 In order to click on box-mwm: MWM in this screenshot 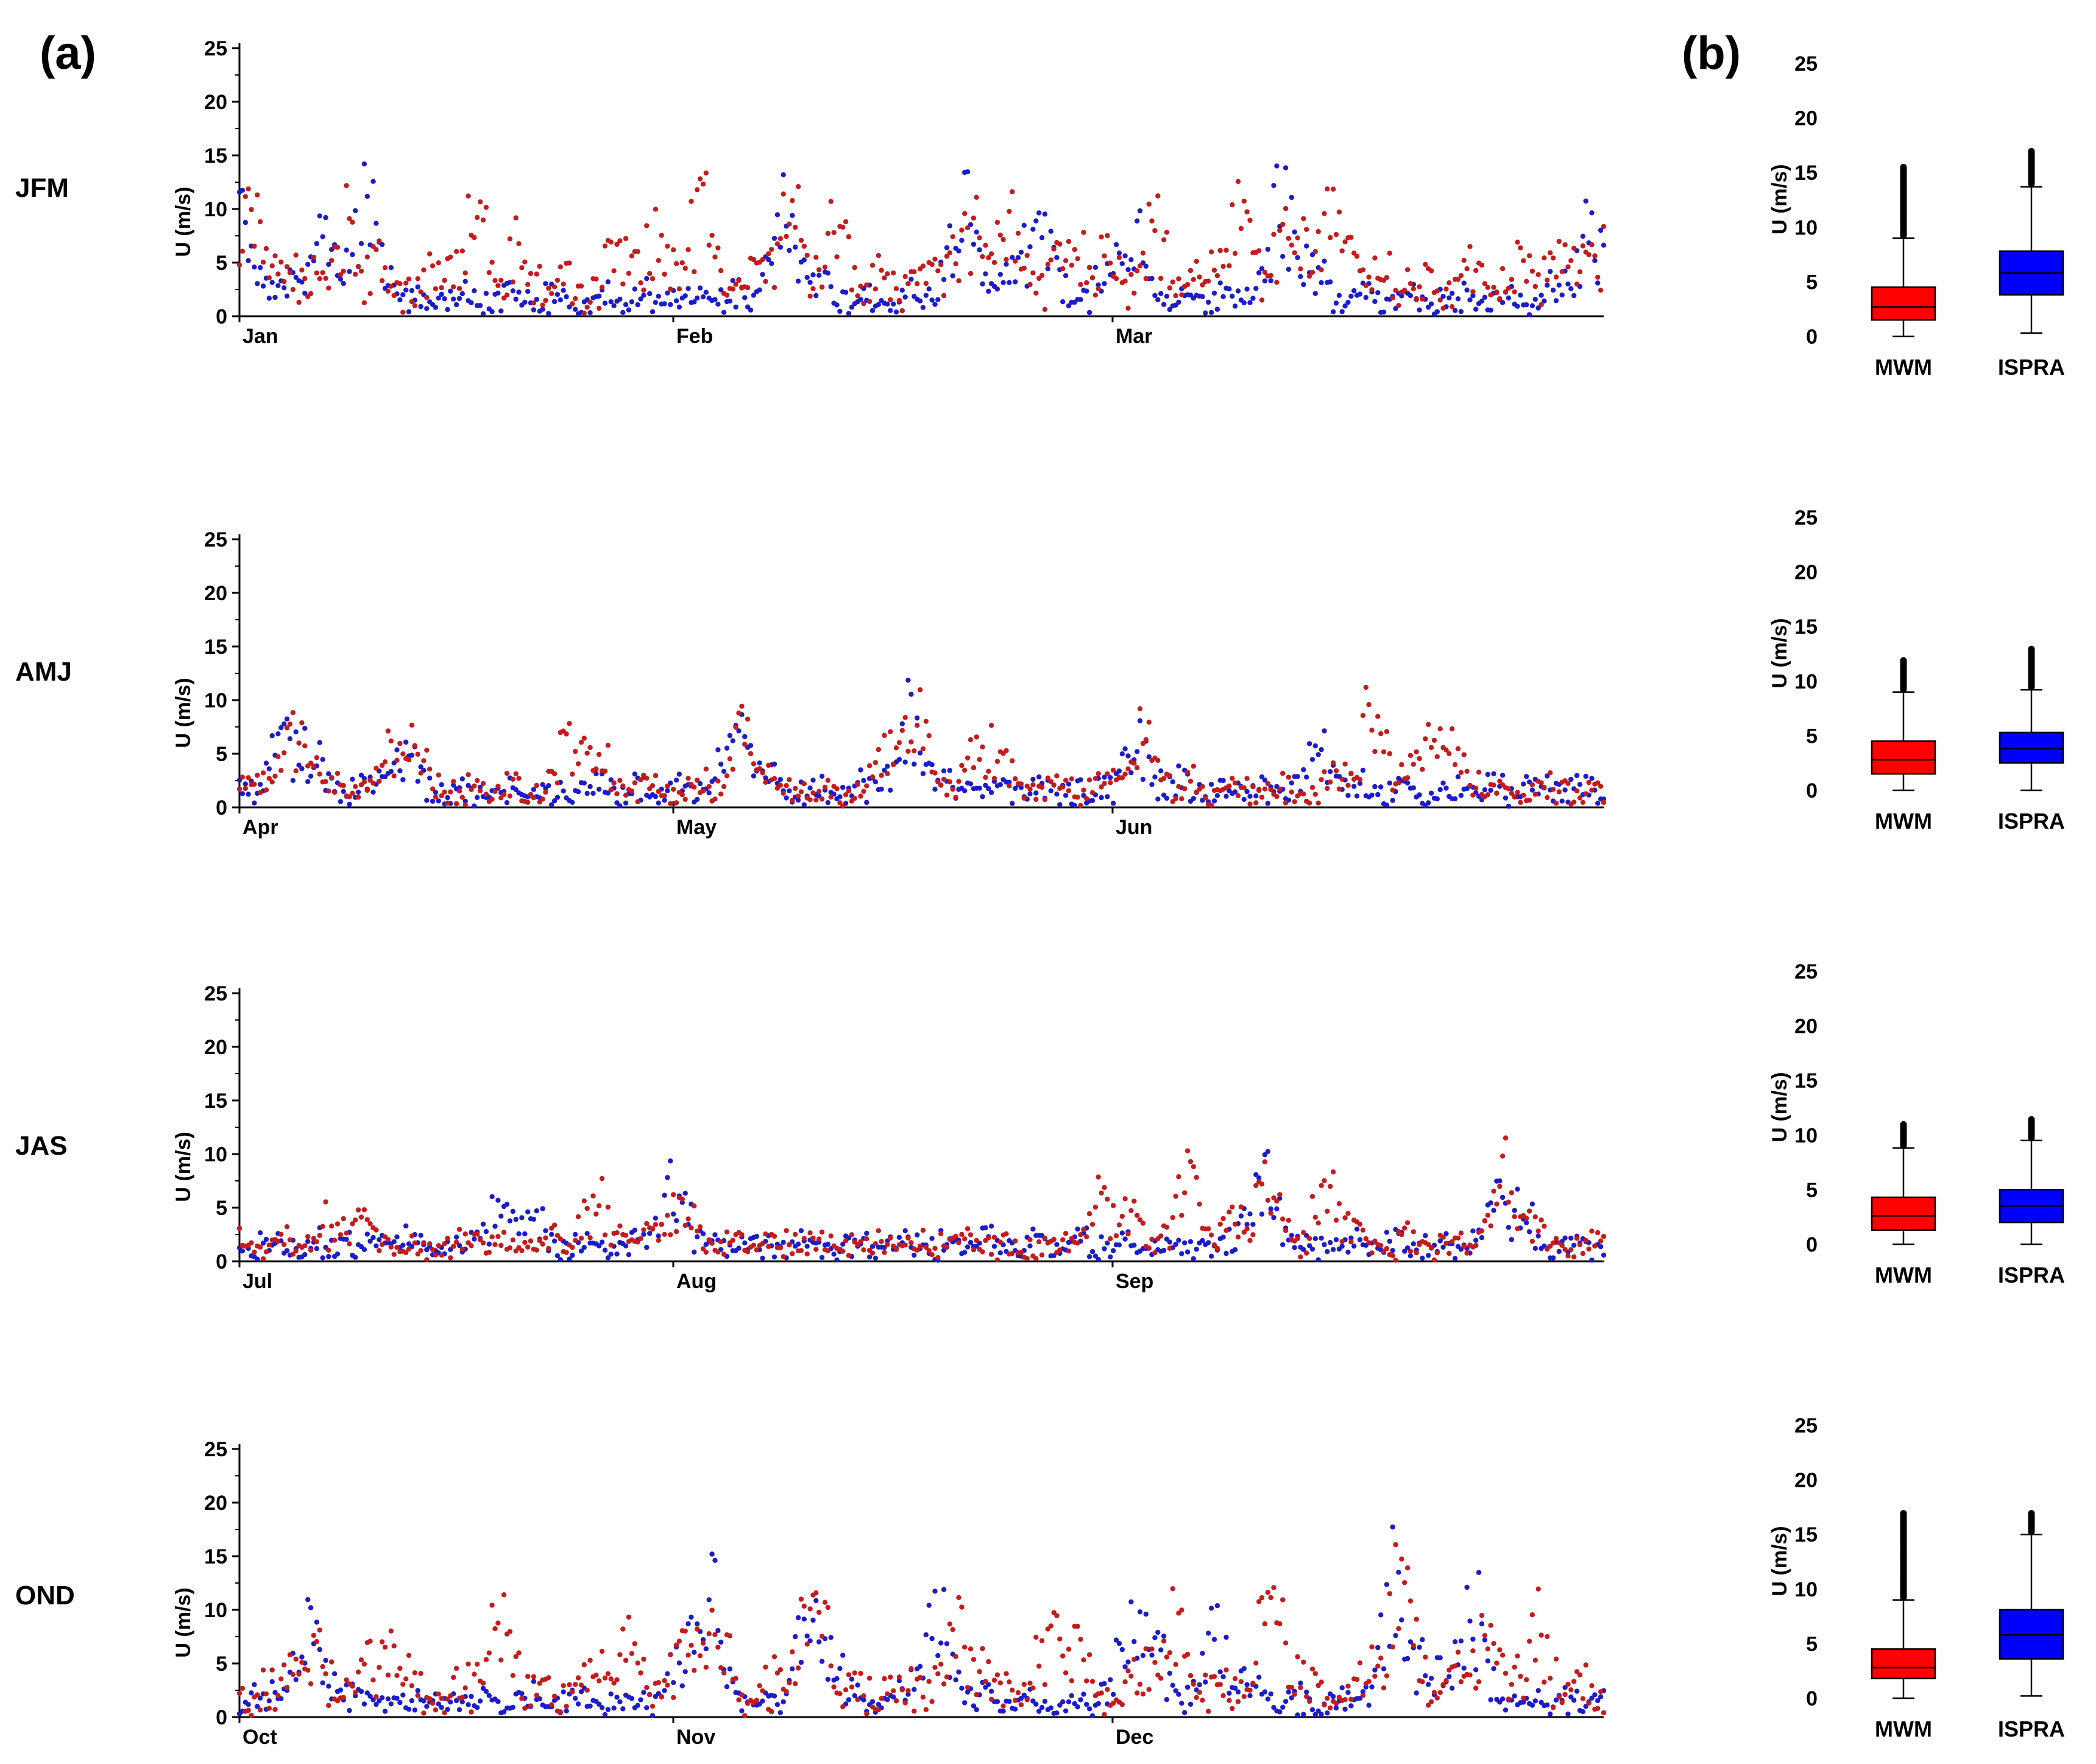, I will do `click(1903, 271)`.